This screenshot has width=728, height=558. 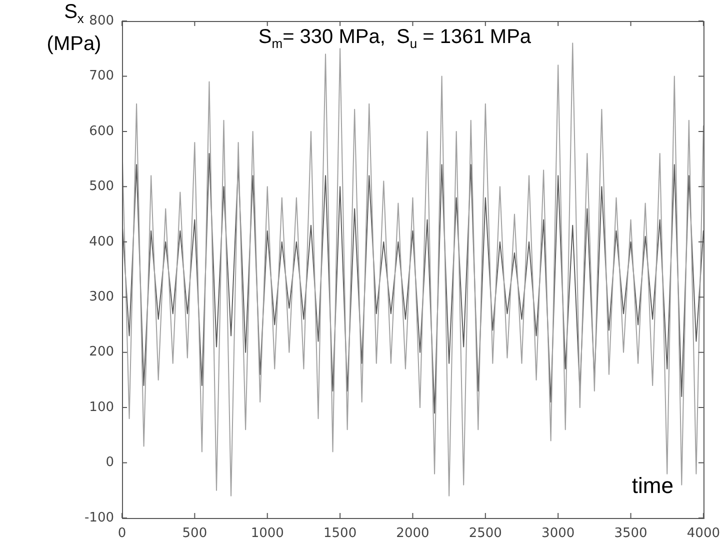 What do you see at coordinates (340, 534) in the screenshot?
I see `x-tick-label: 1500` at bounding box center [340, 534].